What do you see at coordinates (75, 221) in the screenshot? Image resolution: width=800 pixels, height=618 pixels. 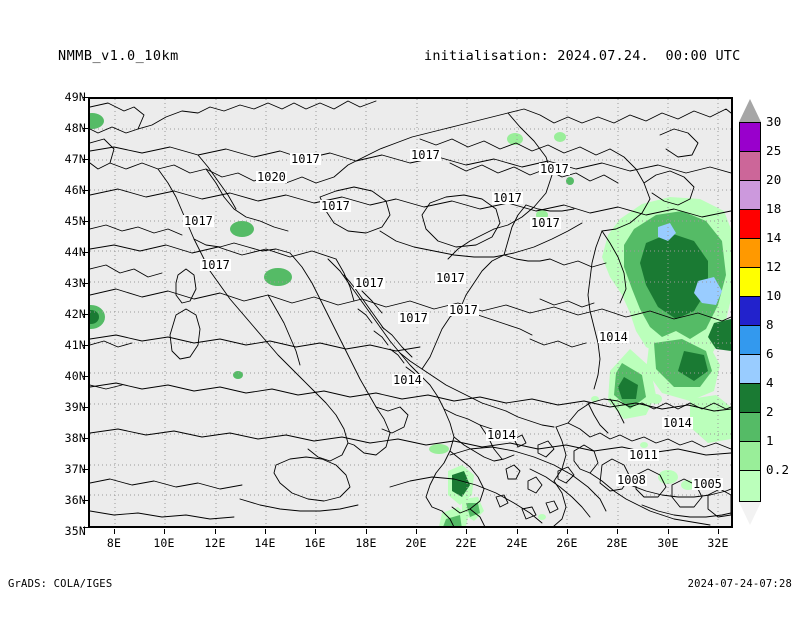 I see `y-tick-label: 45N` at bounding box center [75, 221].